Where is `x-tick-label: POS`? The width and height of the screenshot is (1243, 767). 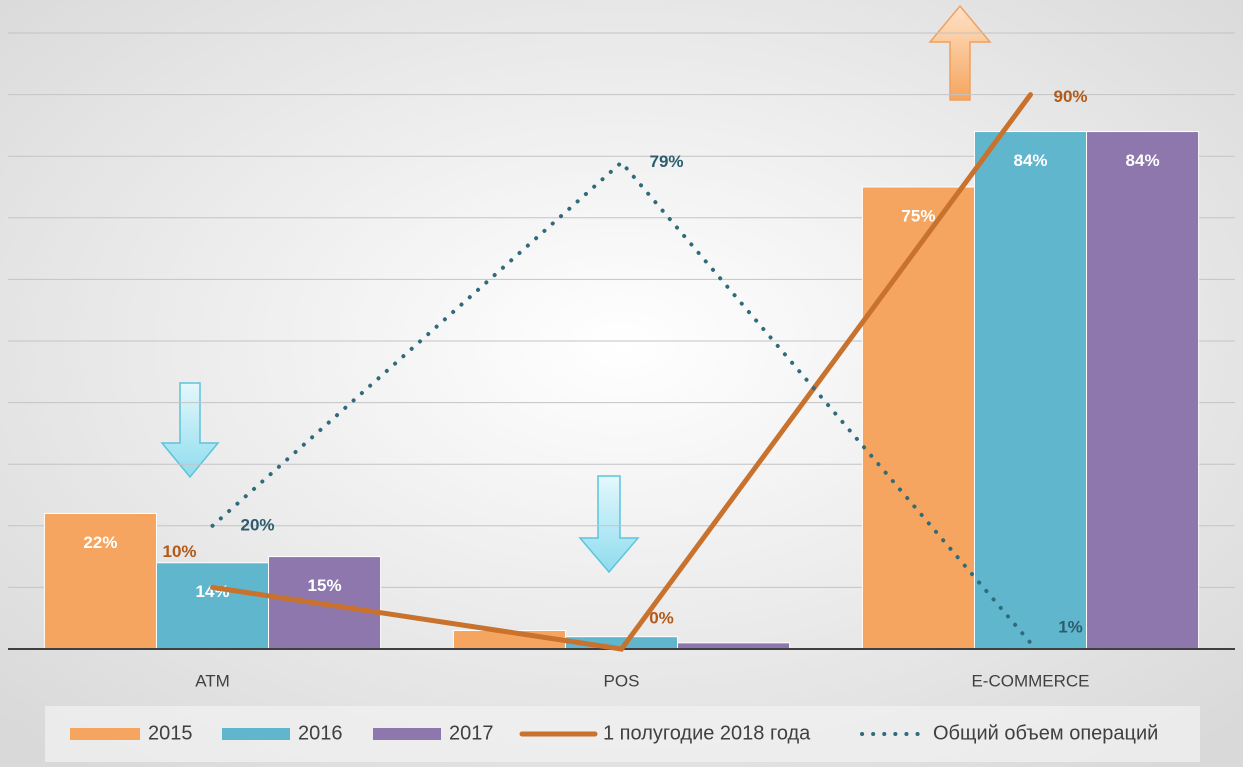 x-tick-label: POS is located at coordinates (622, 680).